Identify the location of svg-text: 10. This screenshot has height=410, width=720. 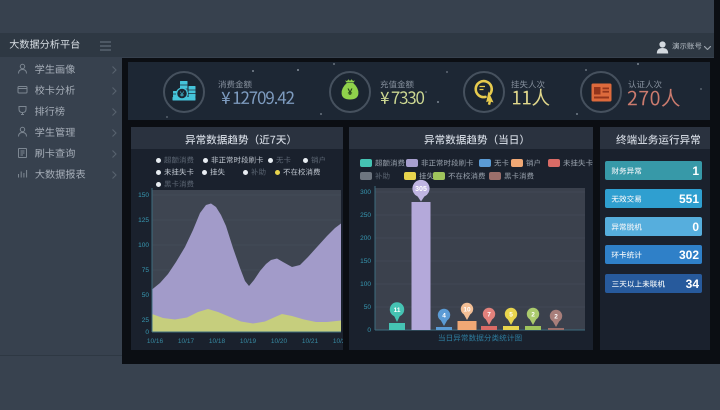
(467, 309).